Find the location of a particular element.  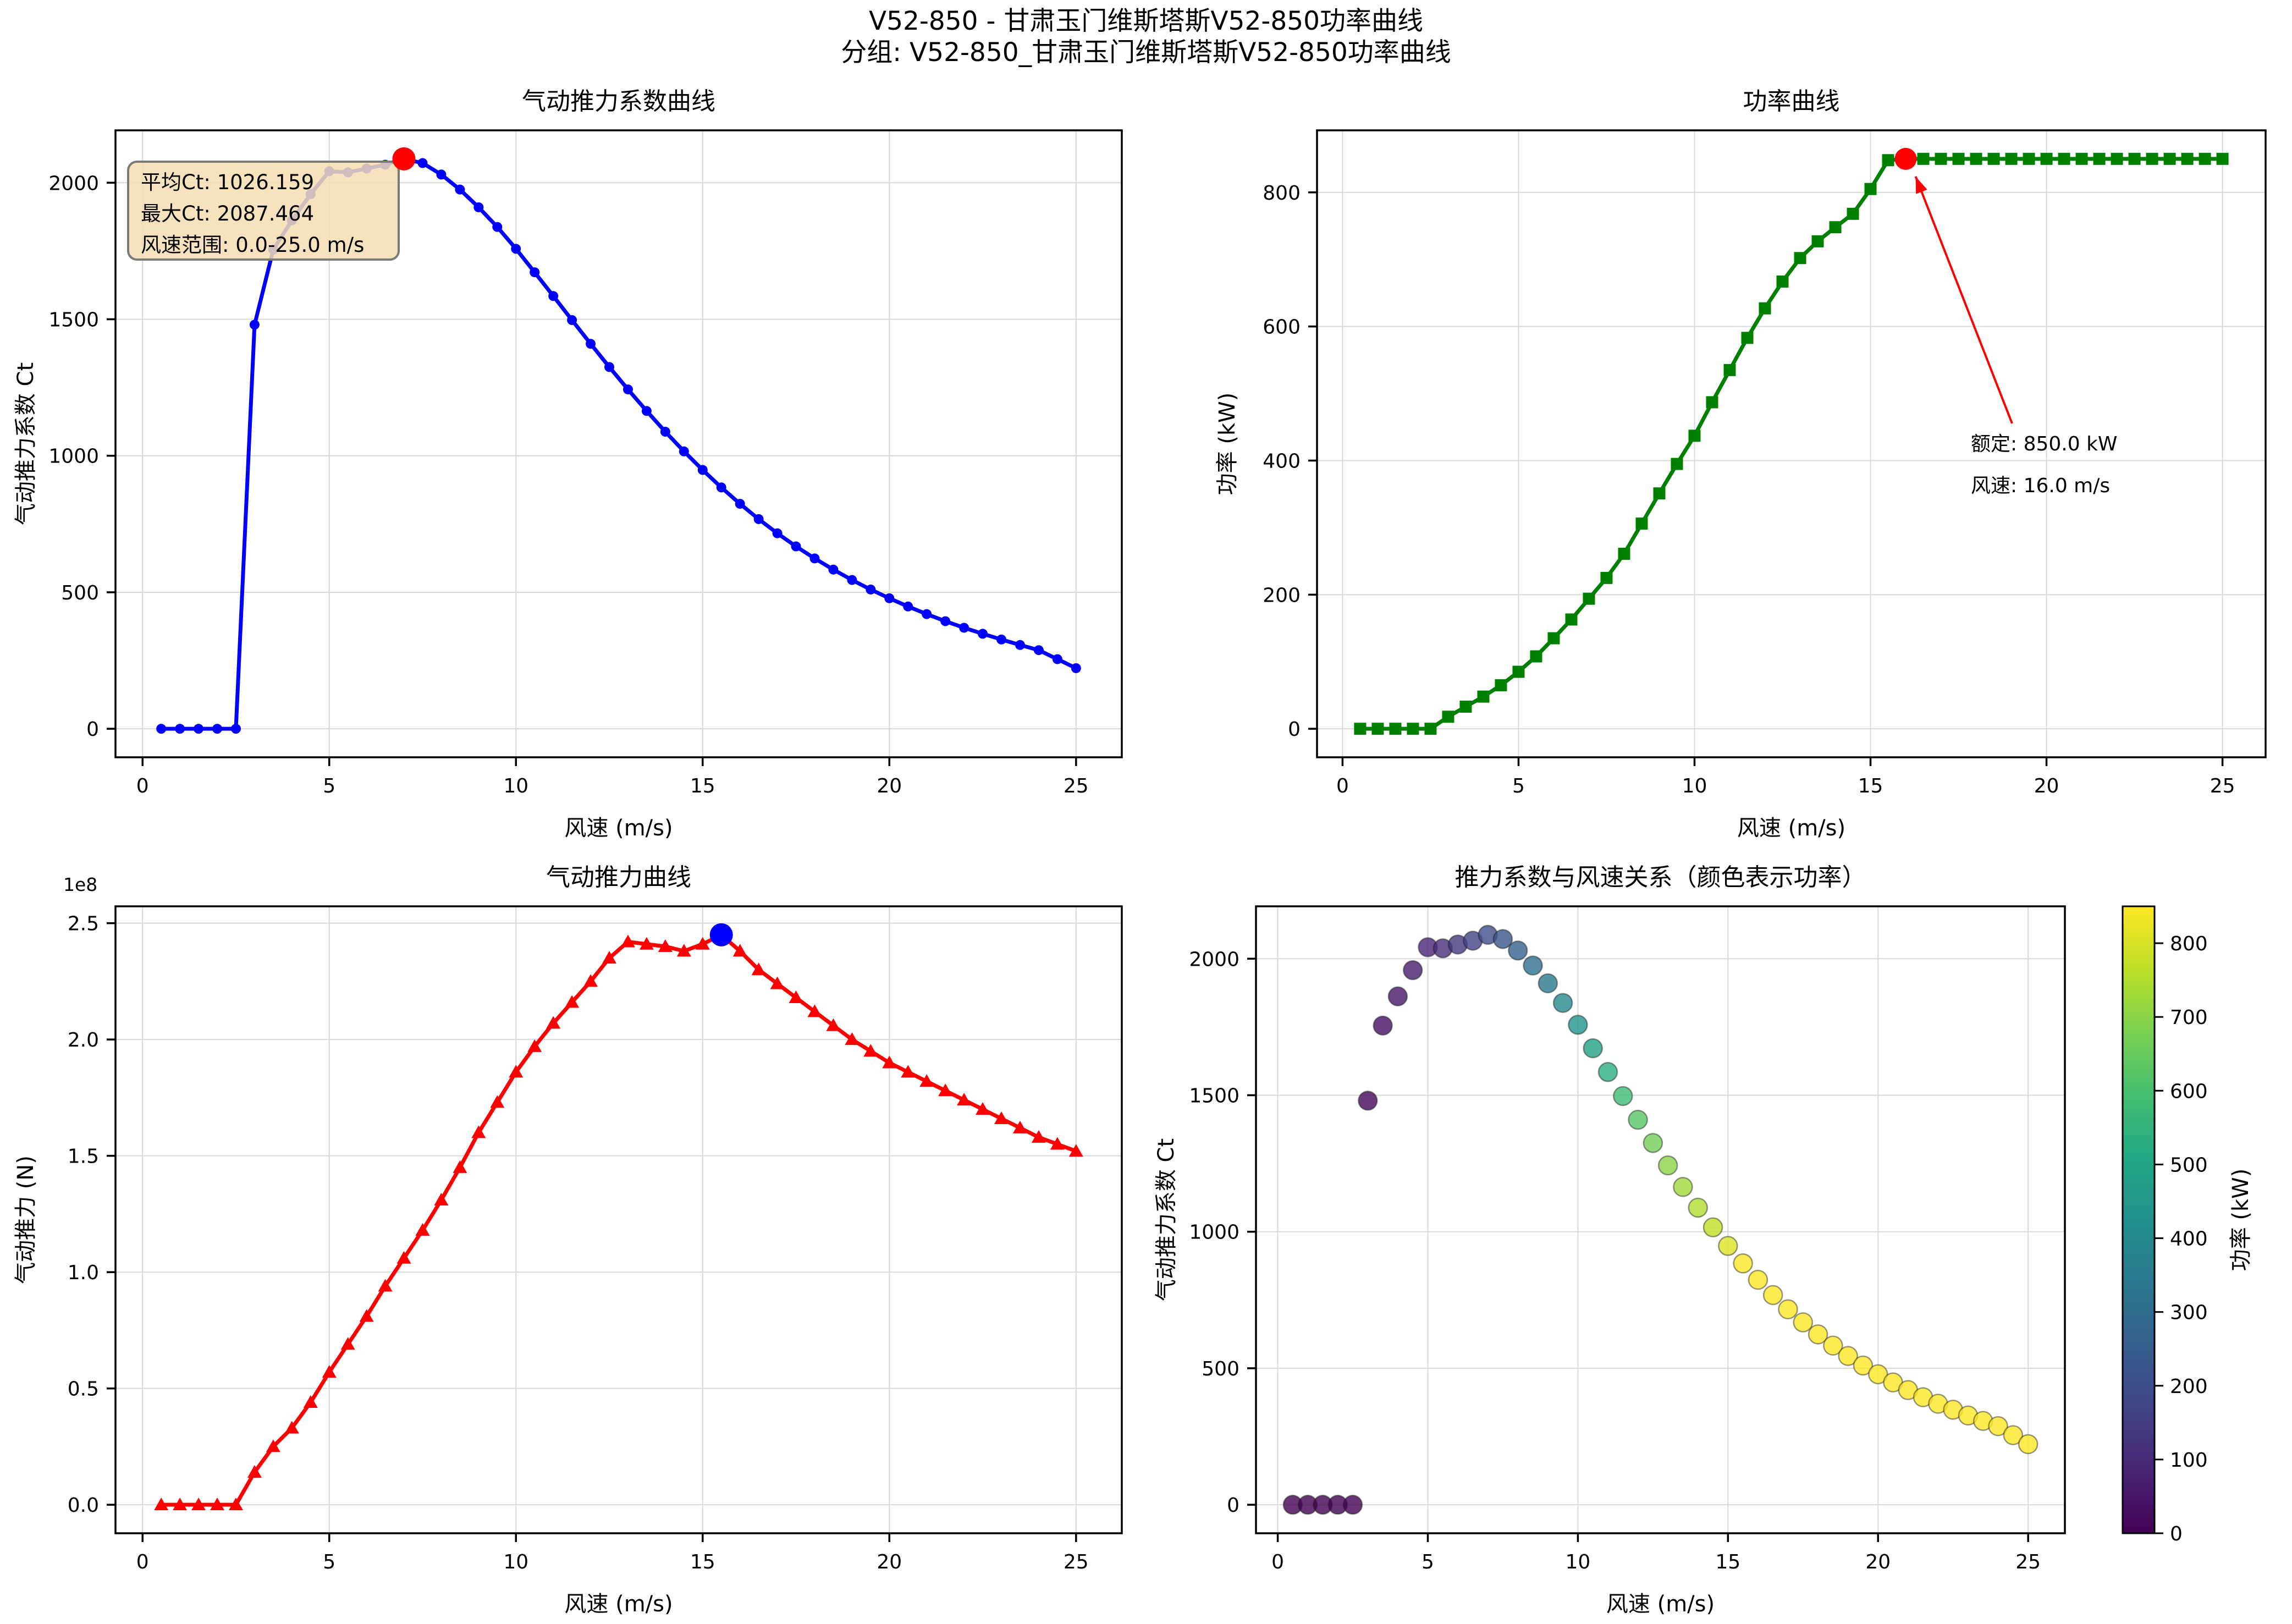

svg-text: 0.0 is located at coordinates (84, 1505).